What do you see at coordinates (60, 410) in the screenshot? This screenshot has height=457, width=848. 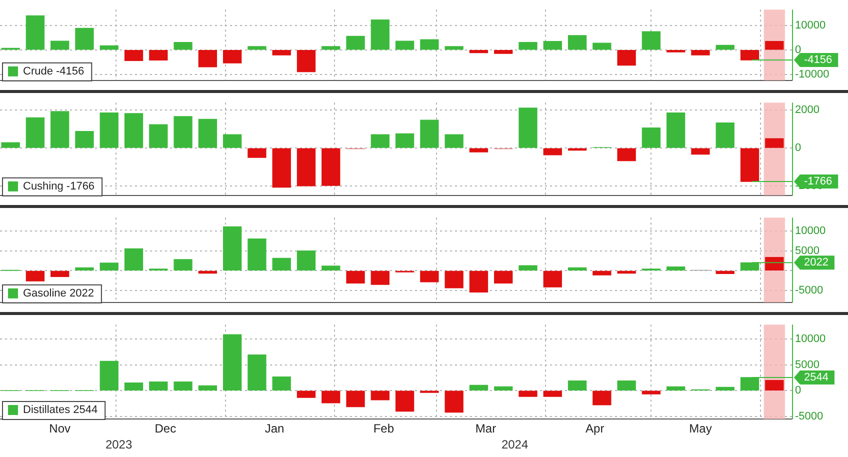 I see `legend-label: Distillates 2544` at bounding box center [60, 410].